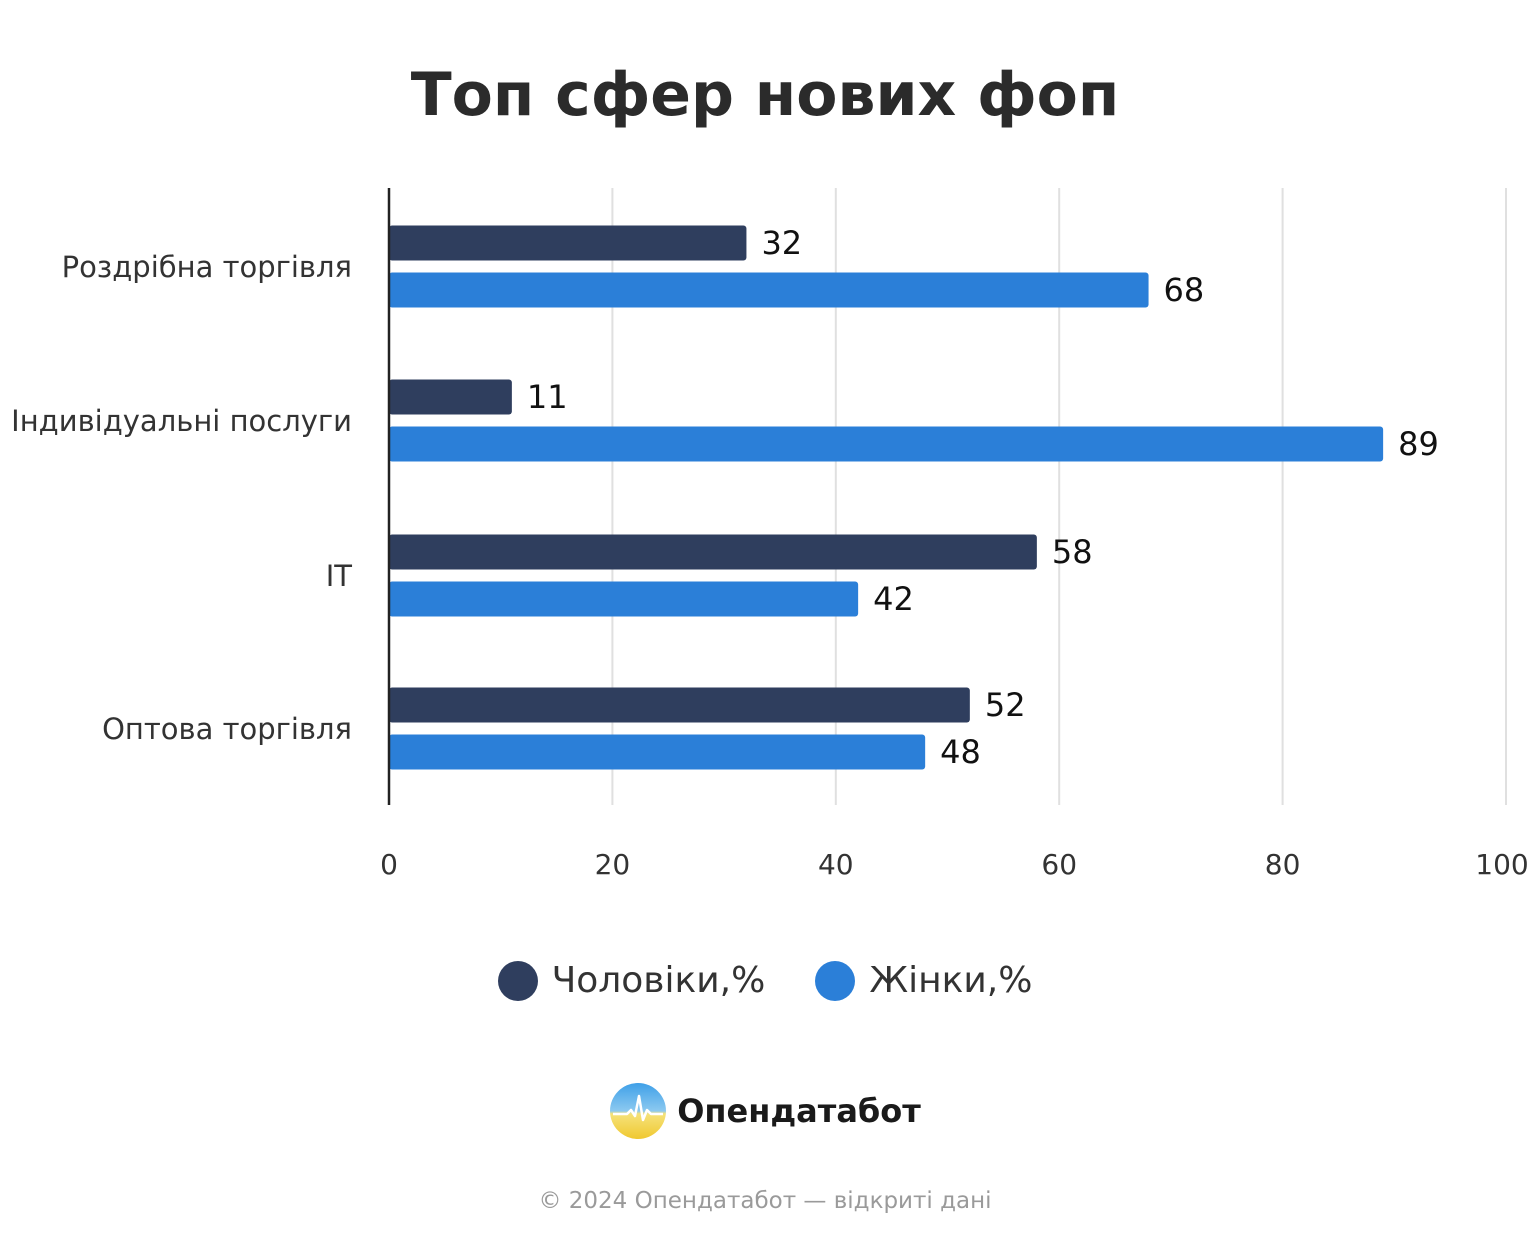  What do you see at coordinates (389, 864) in the screenshot?
I see `x-tick-label: 0` at bounding box center [389, 864].